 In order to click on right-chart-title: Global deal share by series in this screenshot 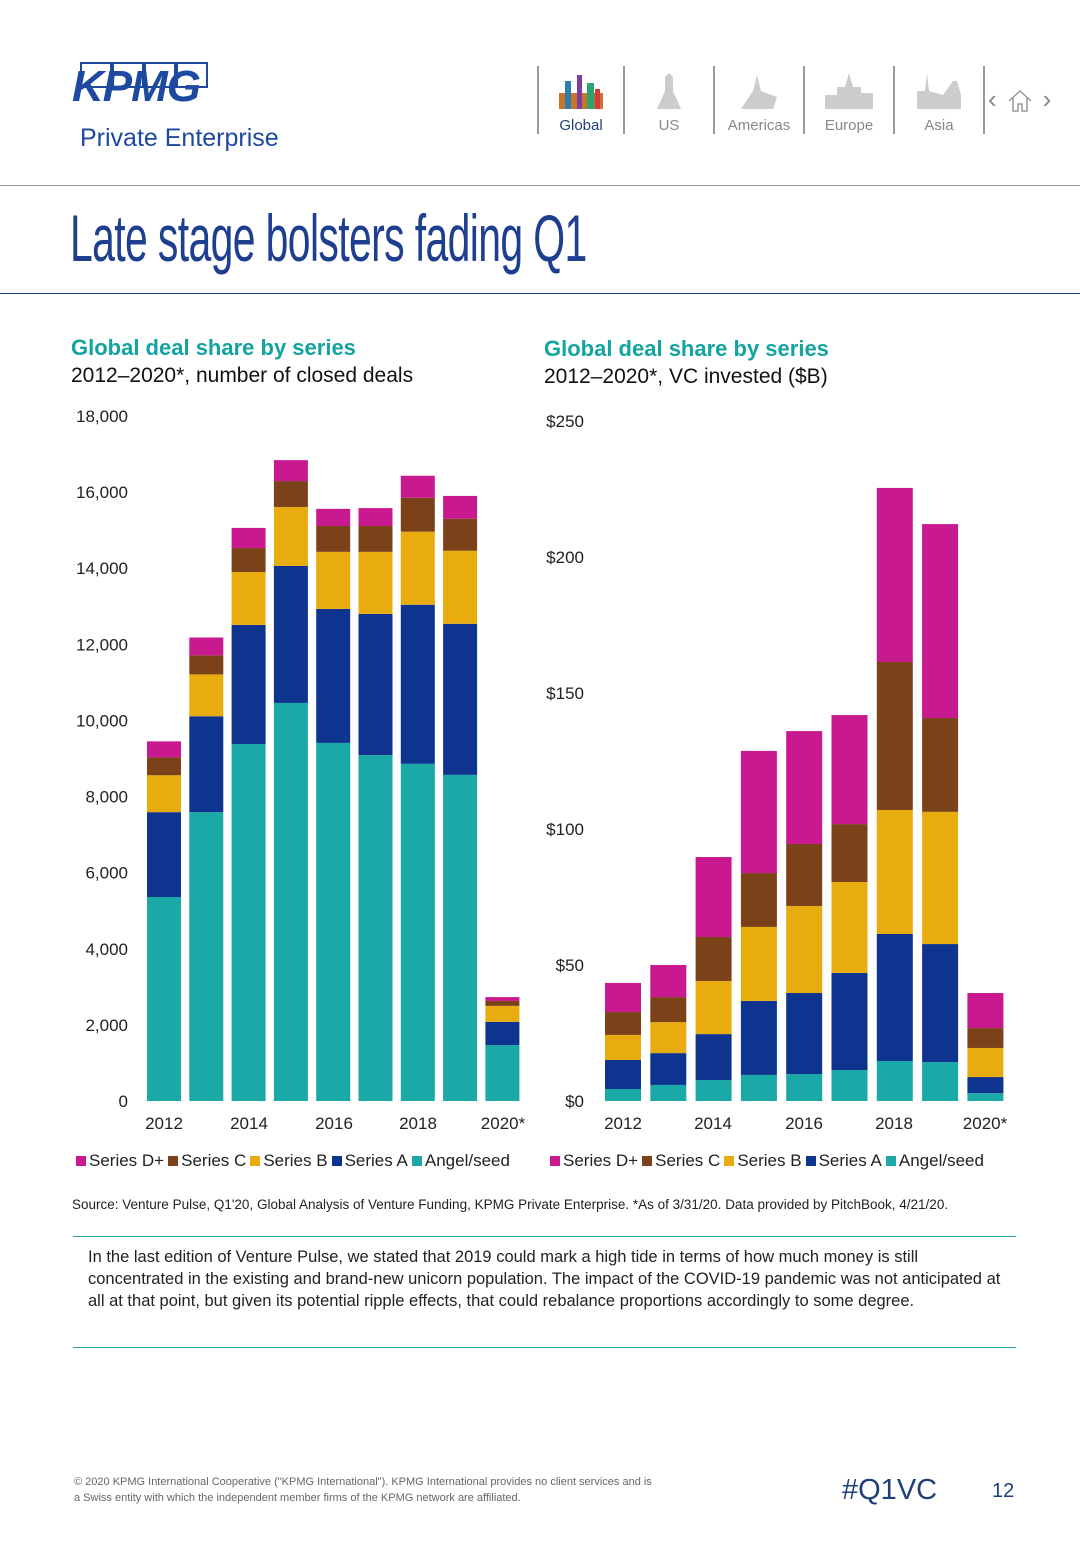, I will do `click(686, 348)`.